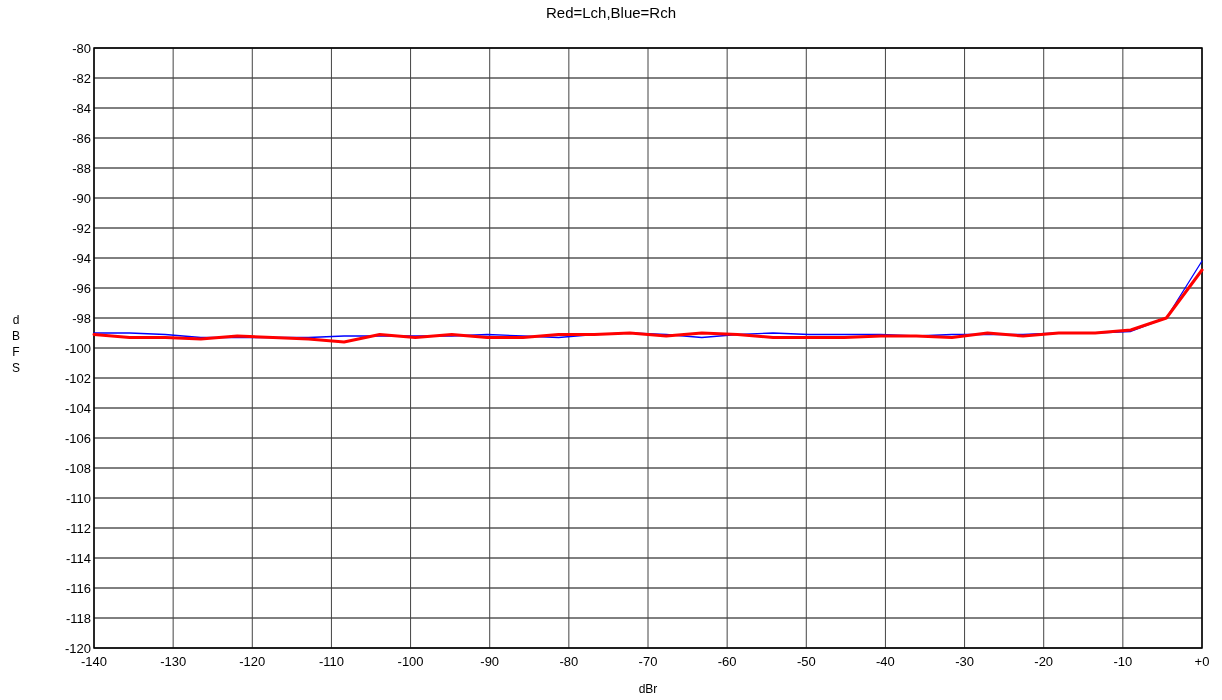 This screenshot has width=1222, height=700. What do you see at coordinates (173, 661) in the screenshot?
I see `x-tick-label: -130` at bounding box center [173, 661].